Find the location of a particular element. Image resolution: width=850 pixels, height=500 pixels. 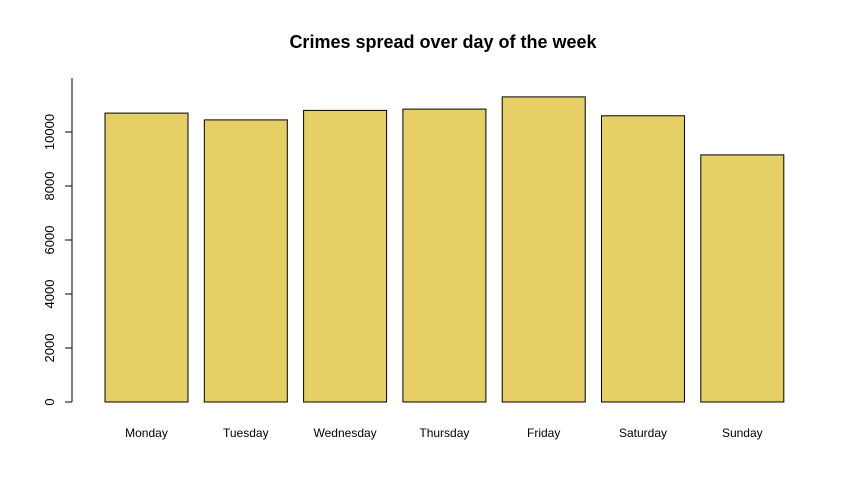

x-category-label: Monday is located at coordinates (146, 433).